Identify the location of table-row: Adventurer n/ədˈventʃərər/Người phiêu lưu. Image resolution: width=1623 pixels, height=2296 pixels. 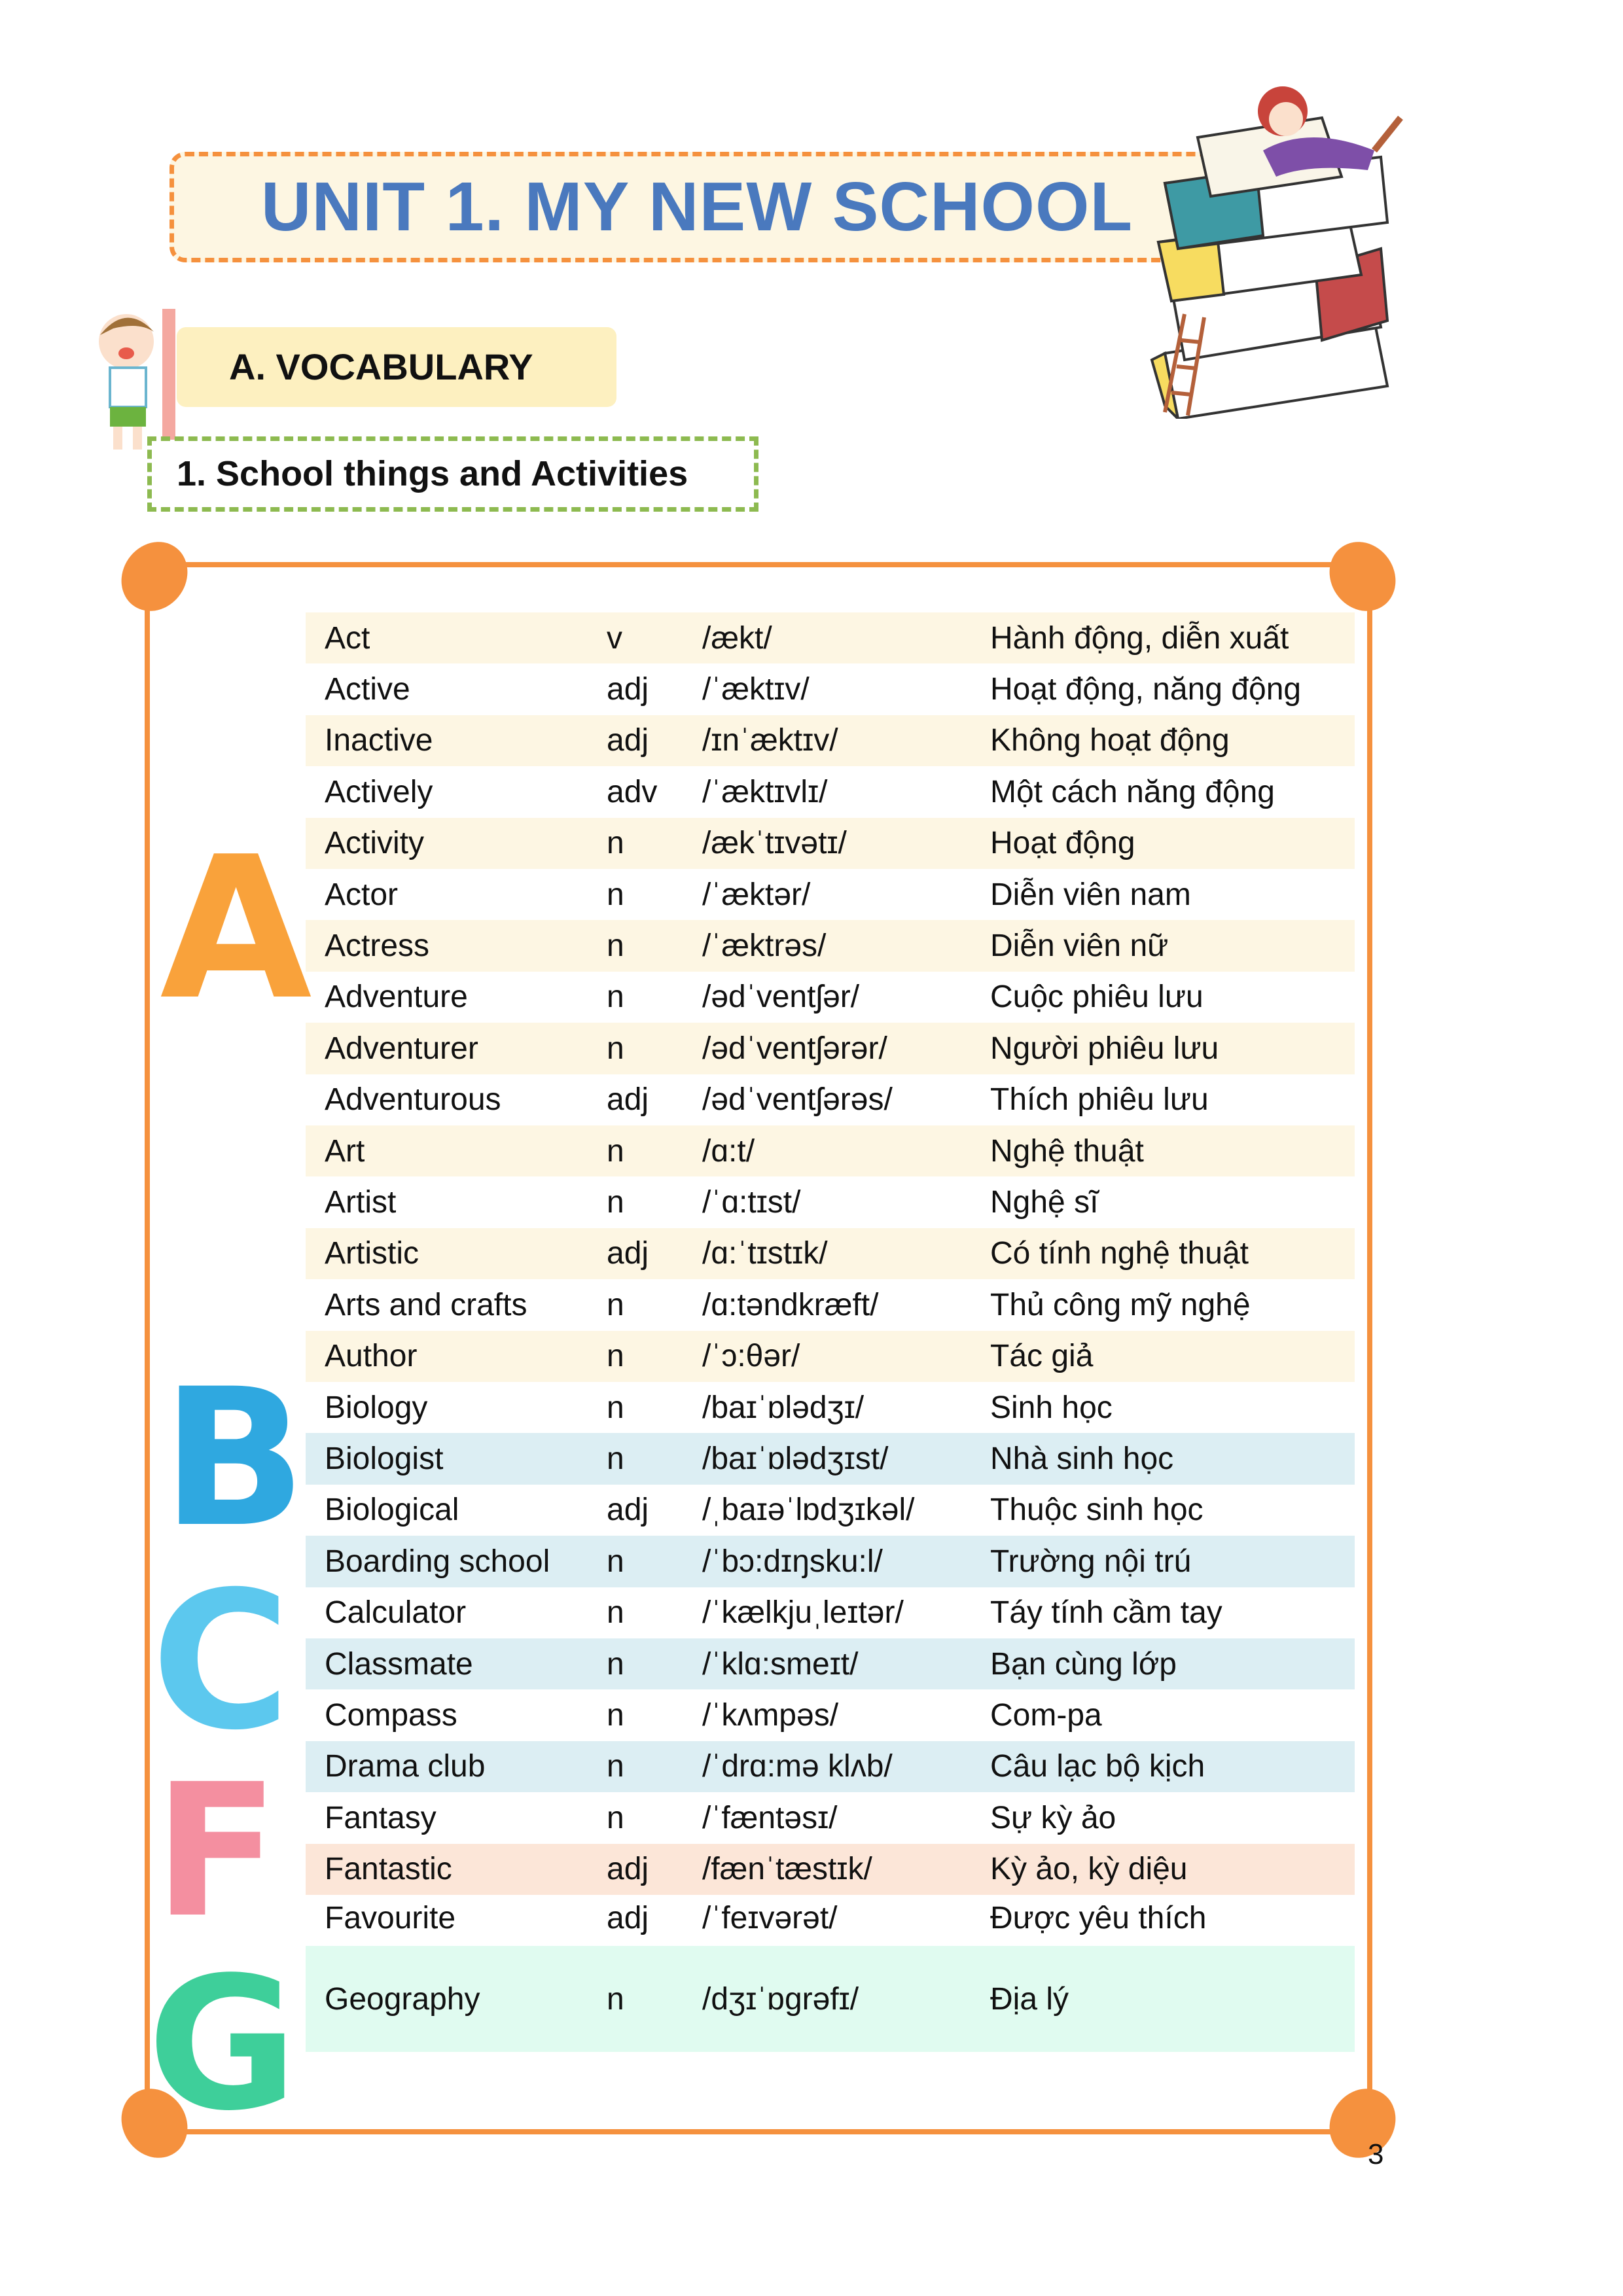
(830, 1048).